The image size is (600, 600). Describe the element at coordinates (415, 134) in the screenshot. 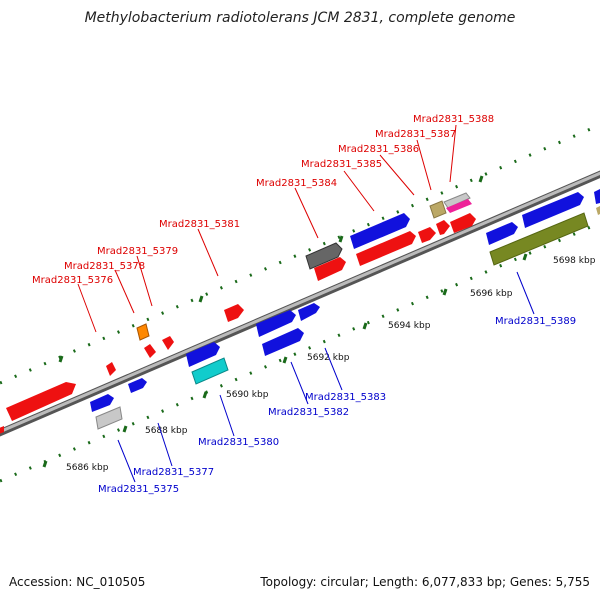

I see `gene-label: Mrad2831_5387` at that location.